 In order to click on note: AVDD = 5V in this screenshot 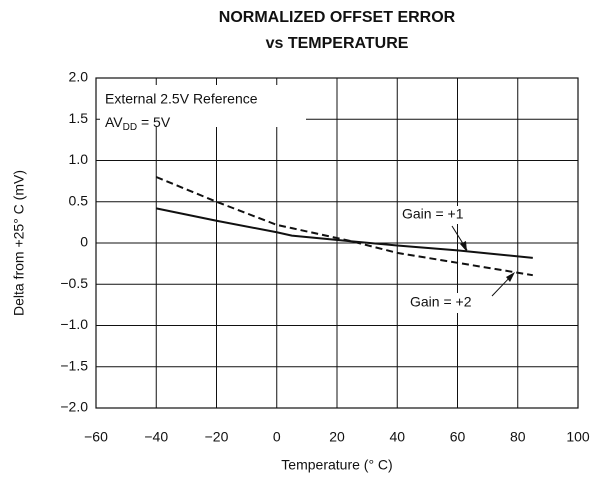, I will do `click(138, 123)`.